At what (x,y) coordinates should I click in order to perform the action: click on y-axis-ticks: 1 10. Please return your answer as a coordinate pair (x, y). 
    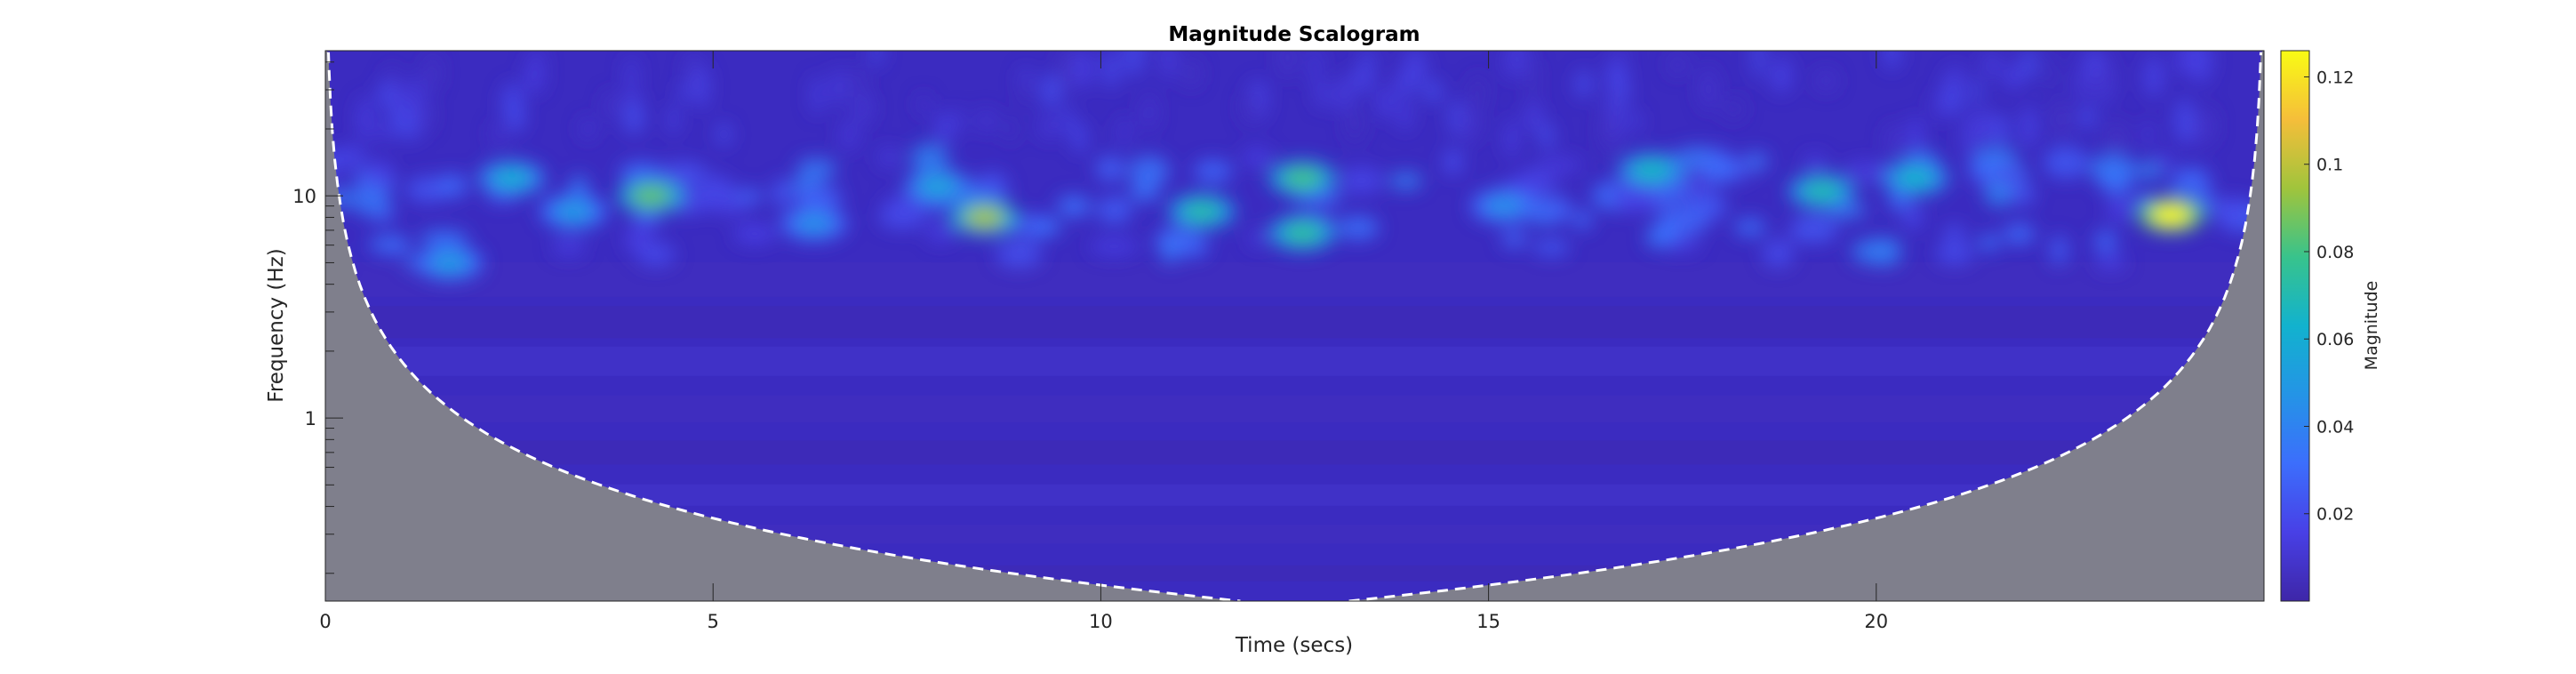
    Looking at the image, I should click on (317, 318).